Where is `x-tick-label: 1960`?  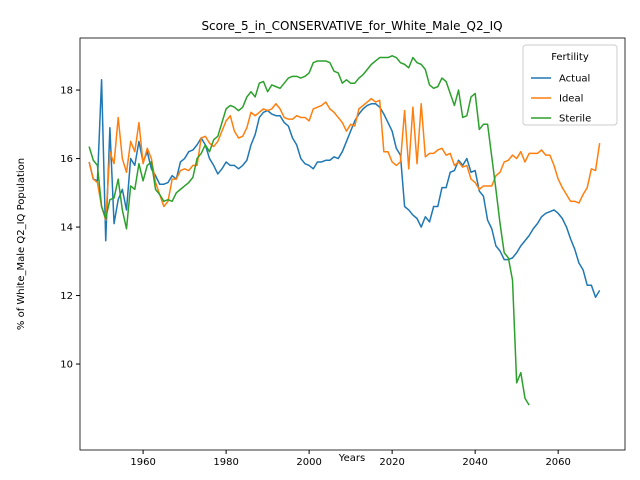 x-tick-label: 1960 is located at coordinates (142, 462).